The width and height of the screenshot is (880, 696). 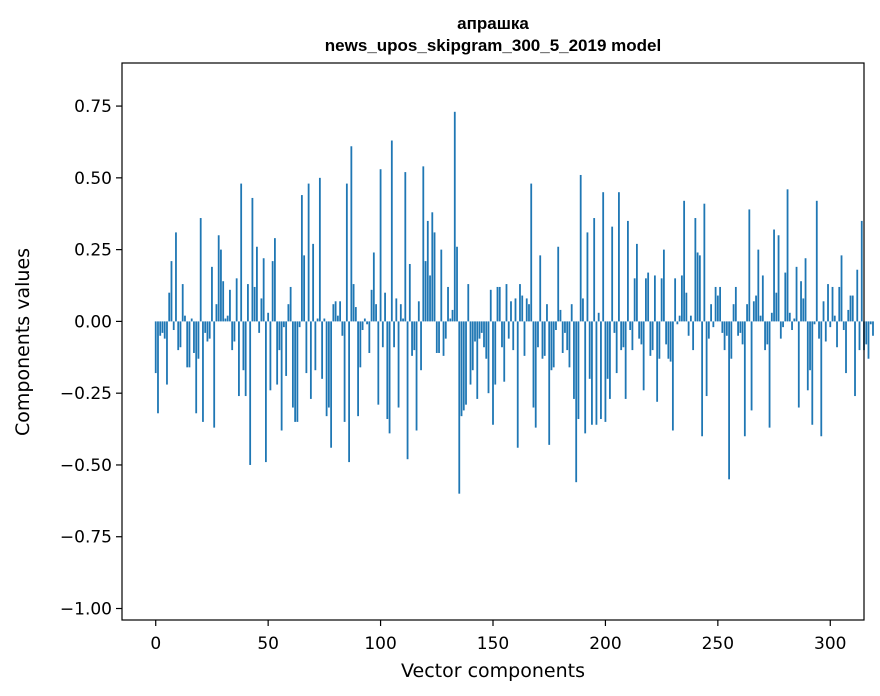 I want to click on y-tick-label: 0.75, so click(x=93, y=107).